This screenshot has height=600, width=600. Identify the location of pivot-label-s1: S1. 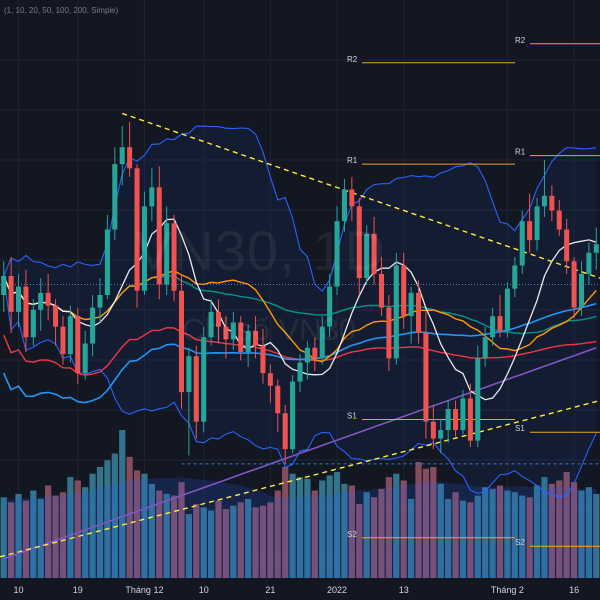
(352, 416).